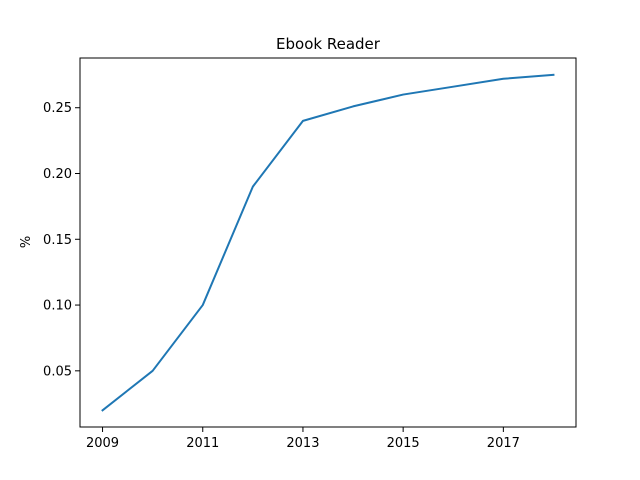 This screenshot has width=640, height=480. I want to click on y-tick-label: 0.25, so click(57, 108).